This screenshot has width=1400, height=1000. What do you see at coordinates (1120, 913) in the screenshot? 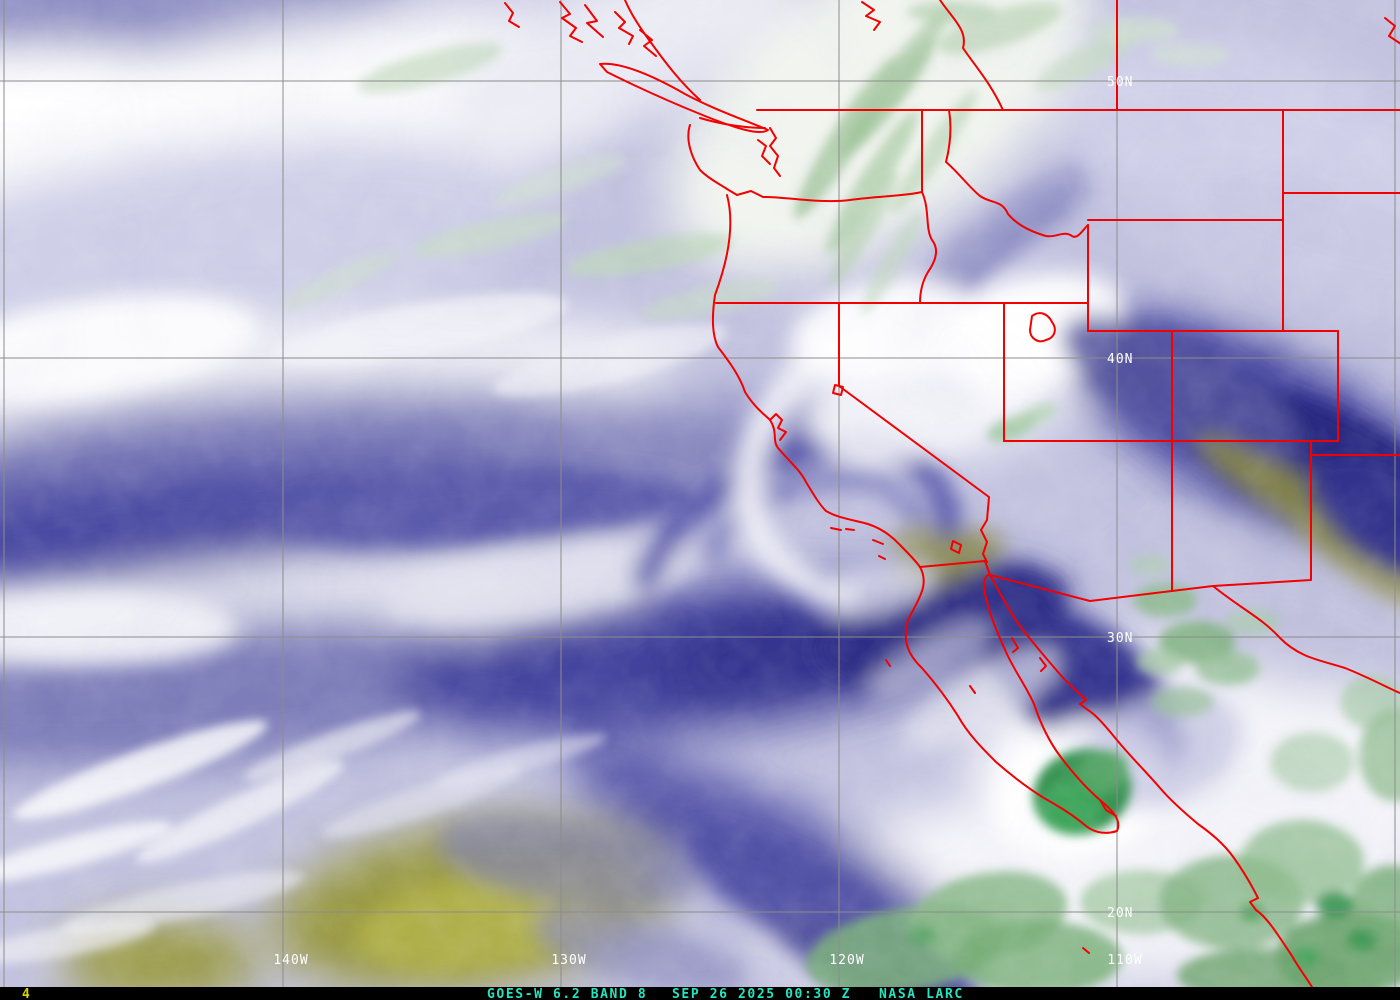
I see `latitude-label: 20N` at bounding box center [1120, 913].